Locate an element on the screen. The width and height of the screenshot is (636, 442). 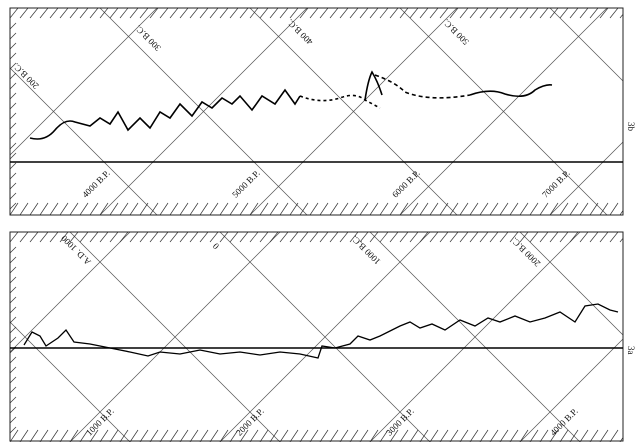
scale-label: 2000 B.C. is located at coordinates (525, 252).